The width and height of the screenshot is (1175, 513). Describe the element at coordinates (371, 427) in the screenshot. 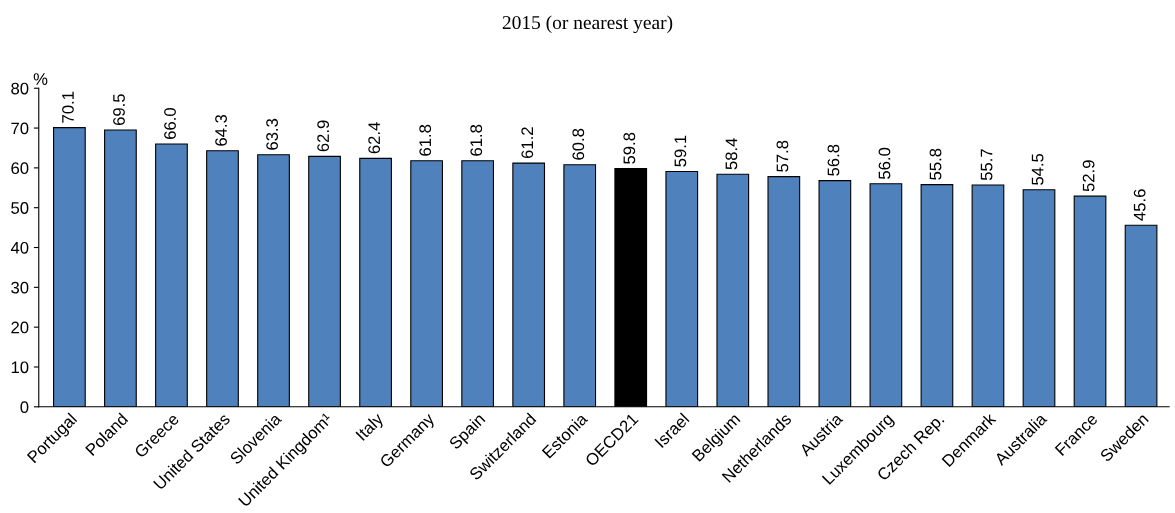

I see `x-tick-label: Italy` at that location.